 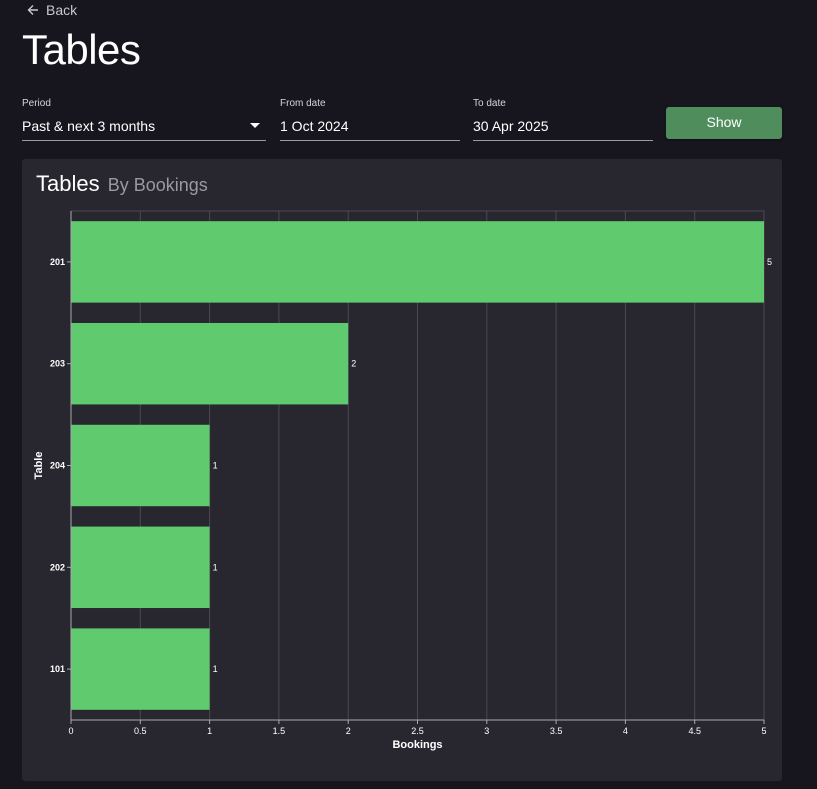 I want to click on x-tick-label: 0.5, so click(x=140, y=731).